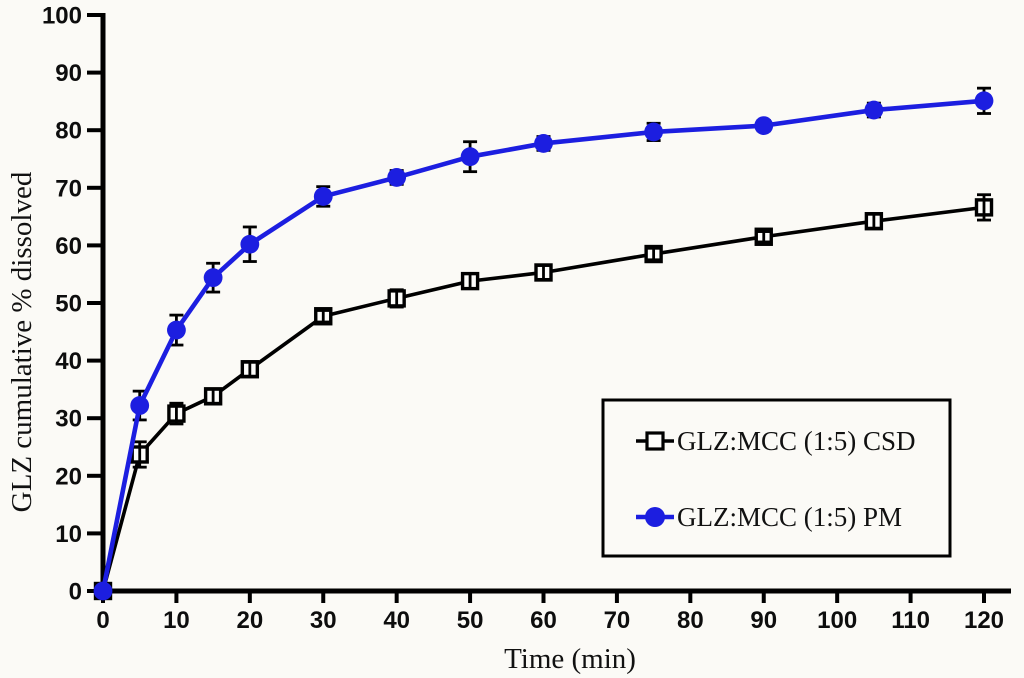 This screenshot has width=1024, height=678. Describe the element at coordinates (396, 620) in the screenshot. I see `x-tick-label: 40` at that location.